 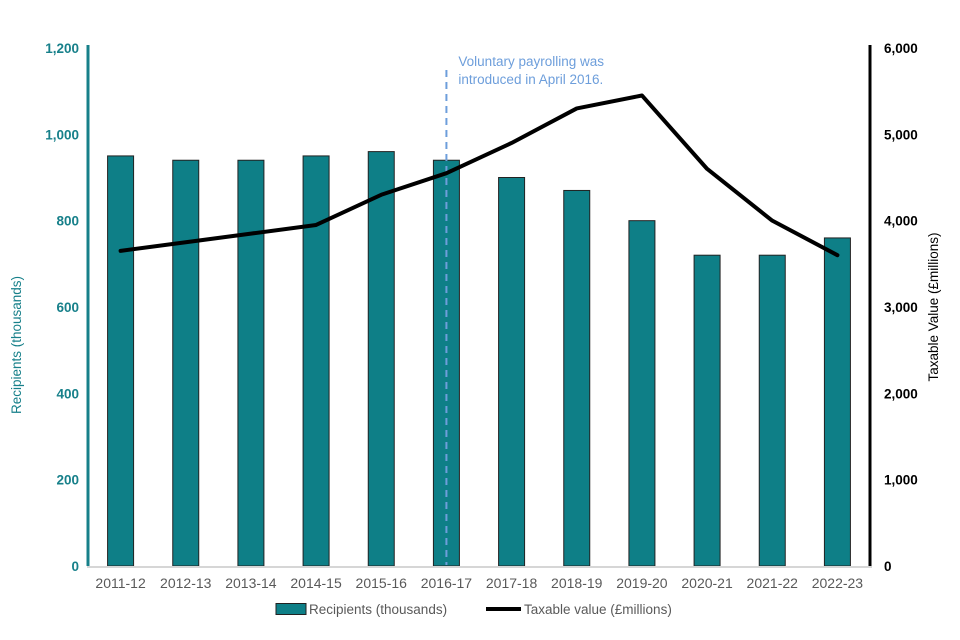 What do you see at coordinates (291, 609) in the screenshot?
I see `legend-bar-swatch-icon` at bounding box center [291, 609].